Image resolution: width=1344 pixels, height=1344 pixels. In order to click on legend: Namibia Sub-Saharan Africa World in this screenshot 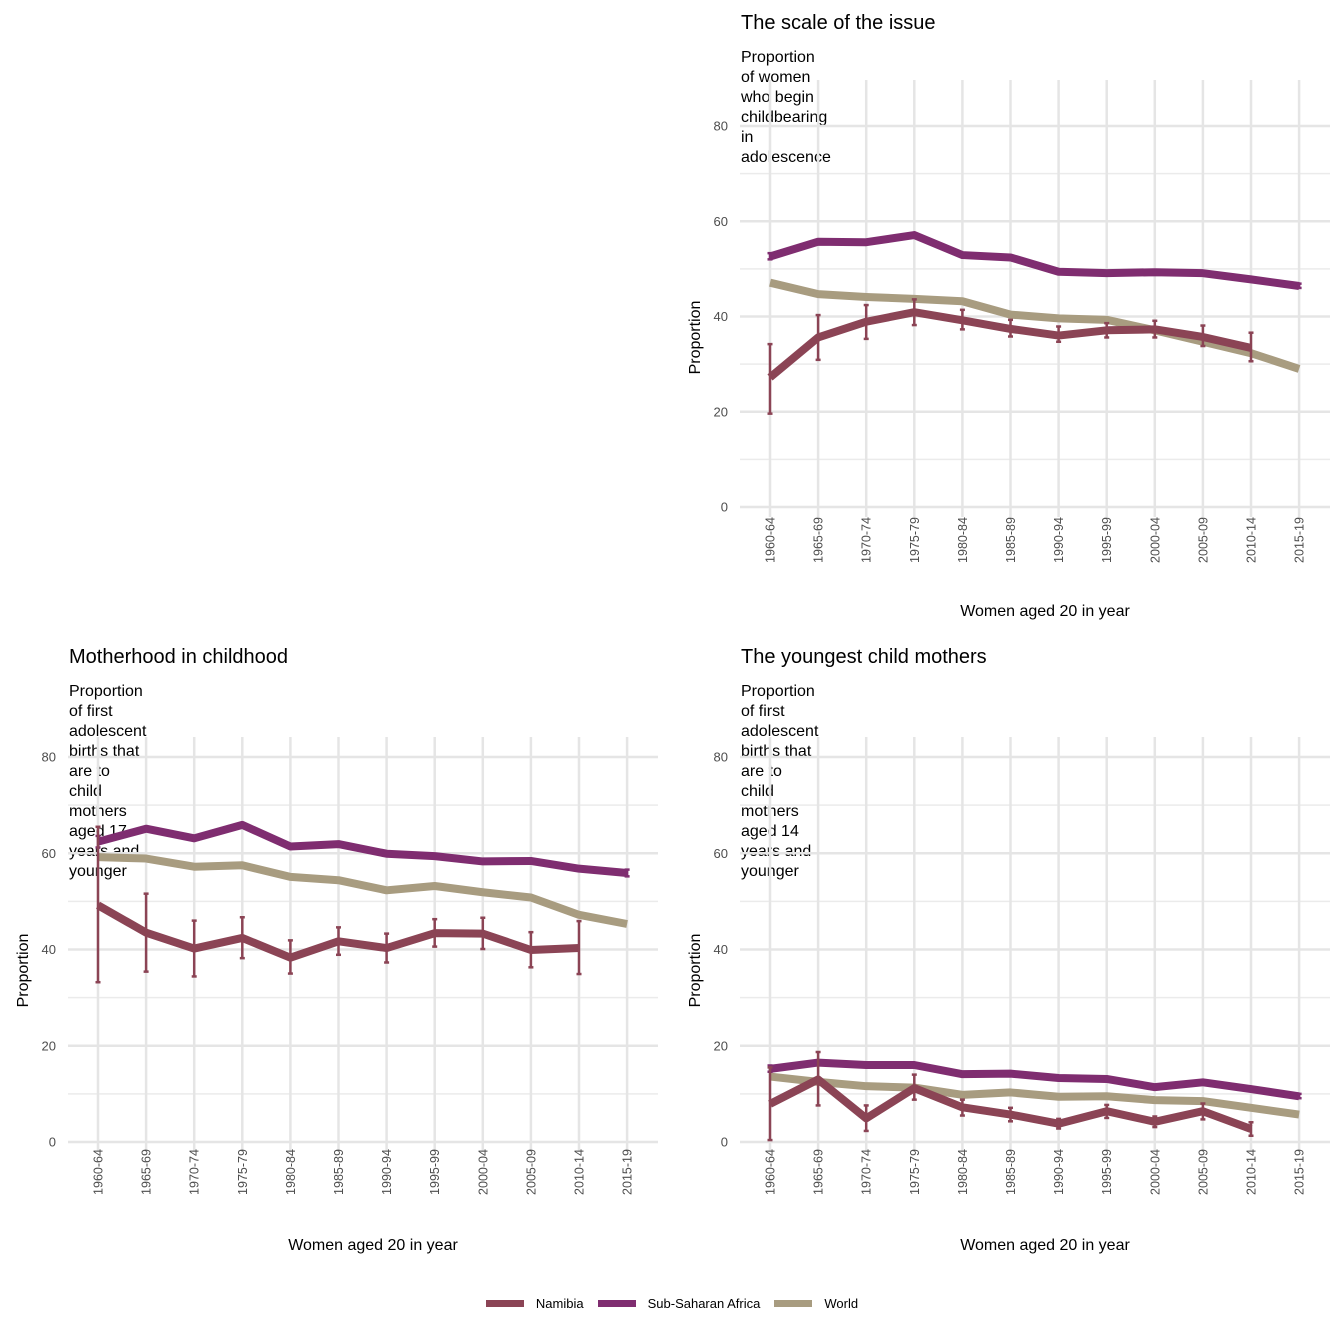, I will do `click(672, 1303)`.